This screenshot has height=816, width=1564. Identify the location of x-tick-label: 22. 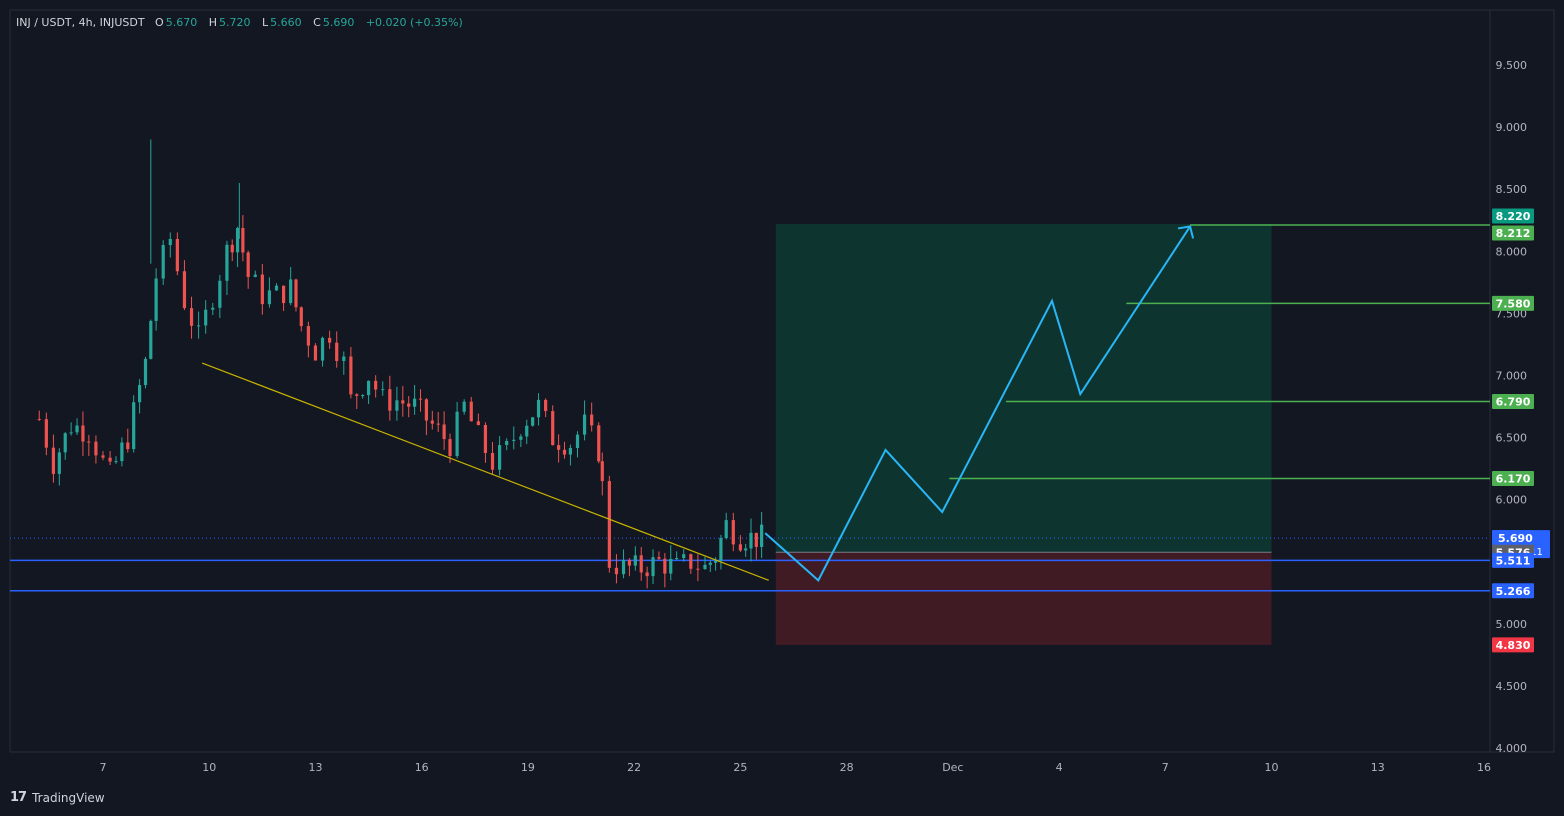
(634, 767).